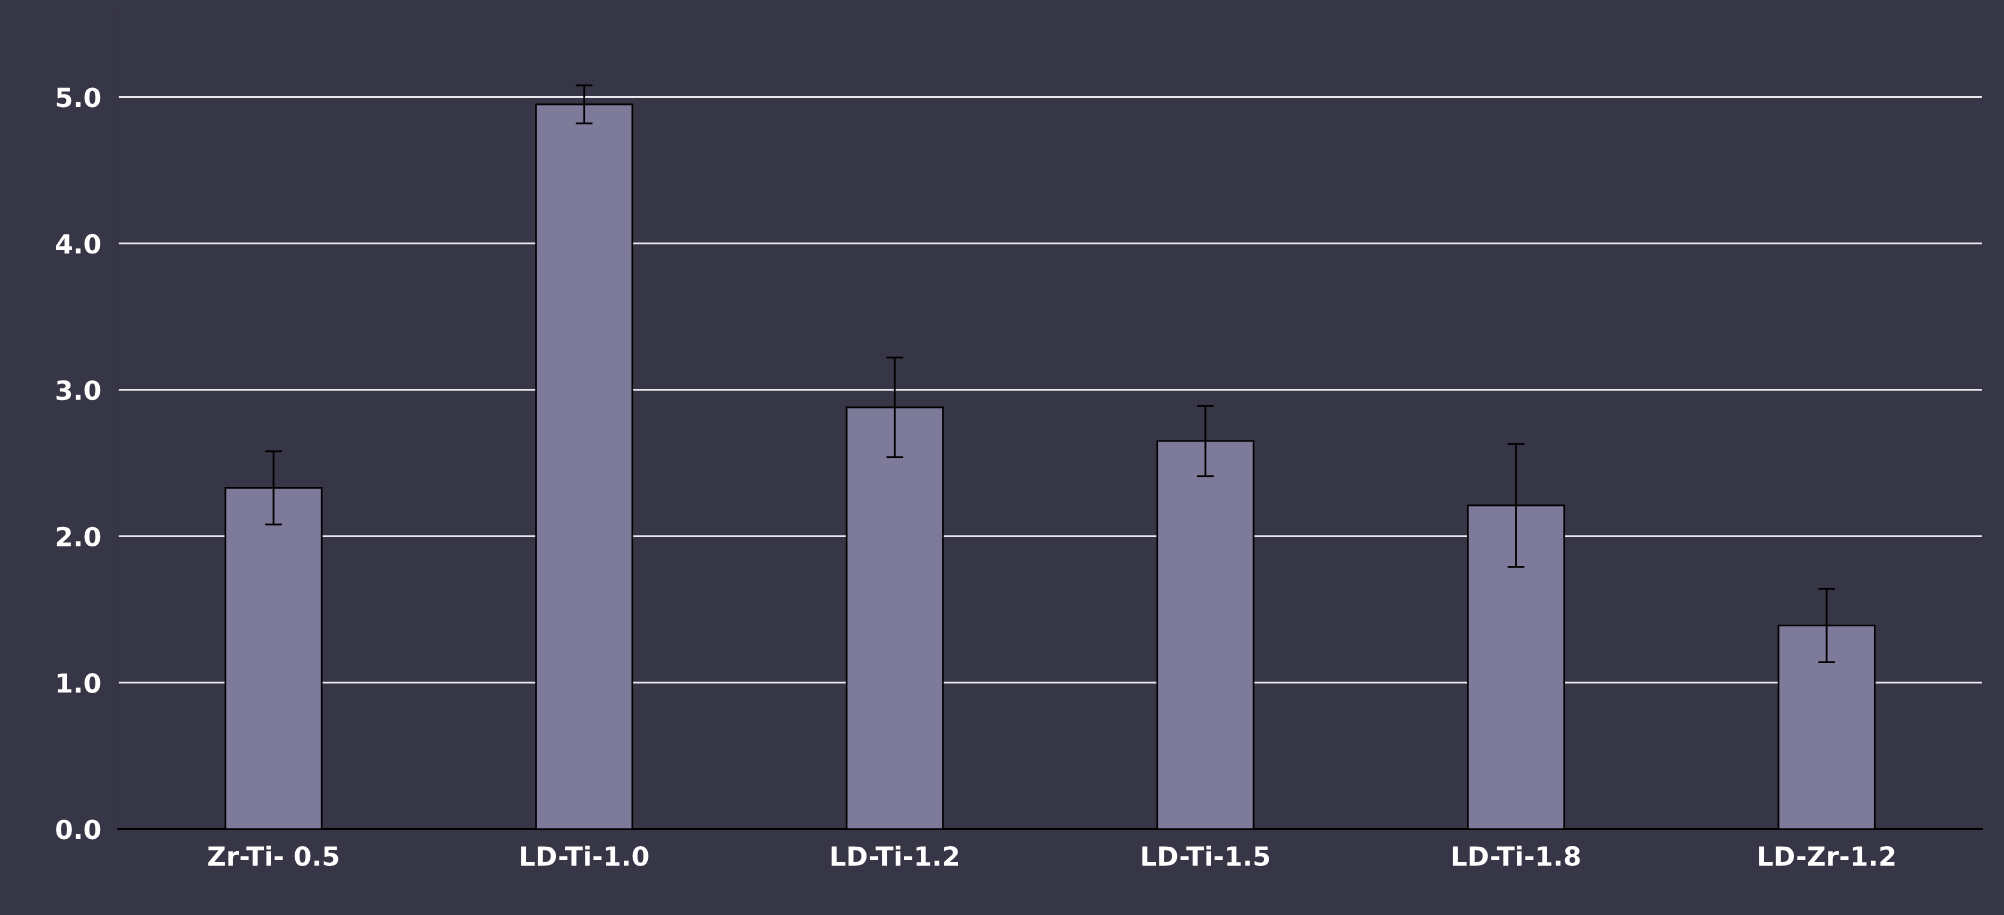  I want to click on x-tick-label: LD-Ti-1.8, so click(1516, 856).